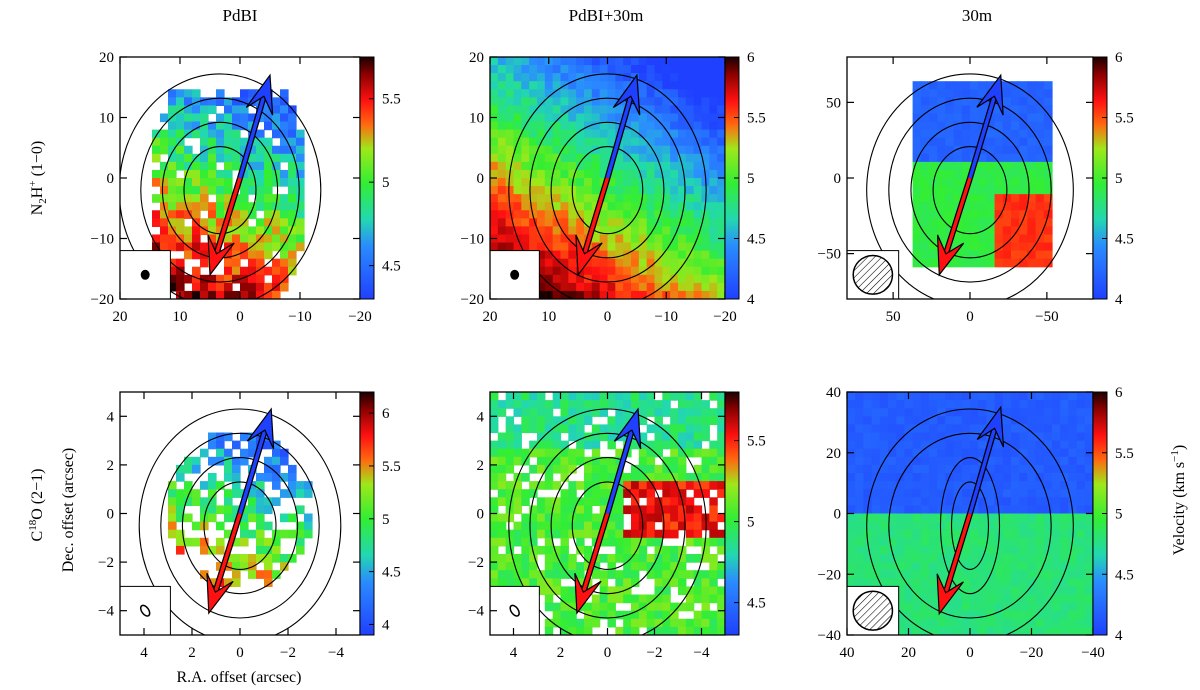  Describe the element at coordinates (606, 15) in the screenshot. I see `column-title-pdbi-30m: PdBI+30m` at that location.